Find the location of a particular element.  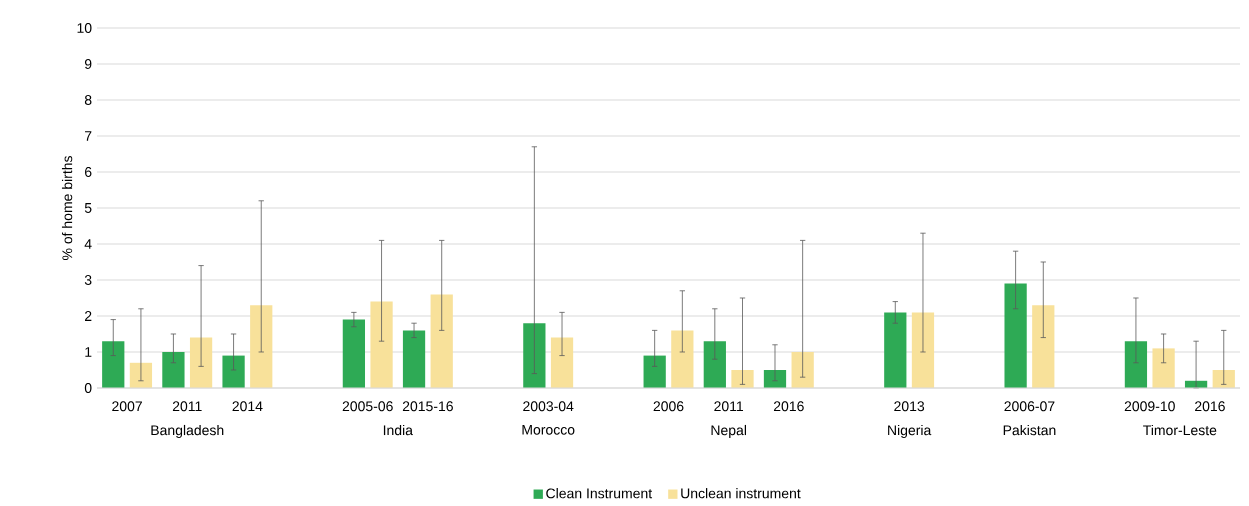

y-tick-label: 0 is located at coordinates (88, 388).